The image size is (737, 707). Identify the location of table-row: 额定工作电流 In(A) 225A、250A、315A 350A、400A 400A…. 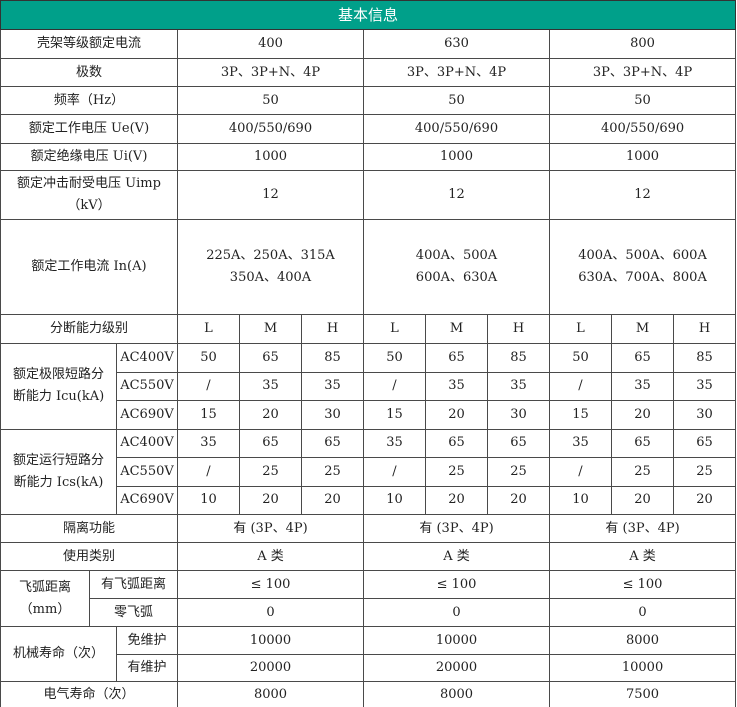
(368, 267).